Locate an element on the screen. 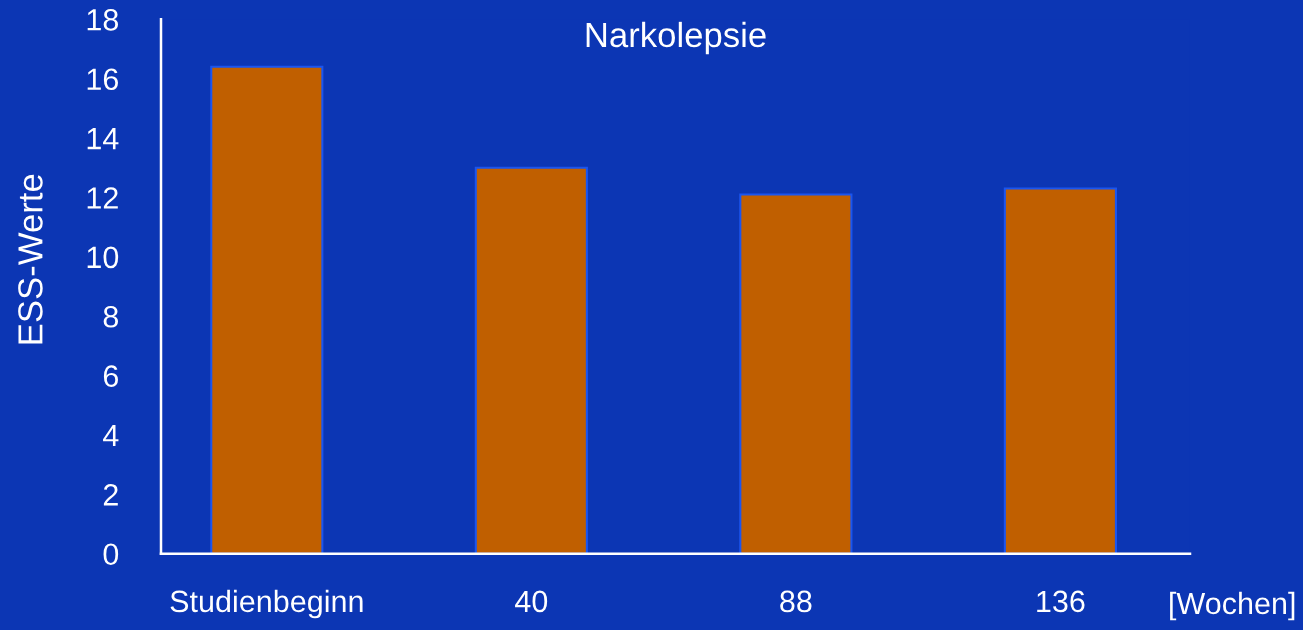 Image resolution: width=1303 pixels, height=630 pixels. x-tick-label: 88 is located at coordinates (796, 601).